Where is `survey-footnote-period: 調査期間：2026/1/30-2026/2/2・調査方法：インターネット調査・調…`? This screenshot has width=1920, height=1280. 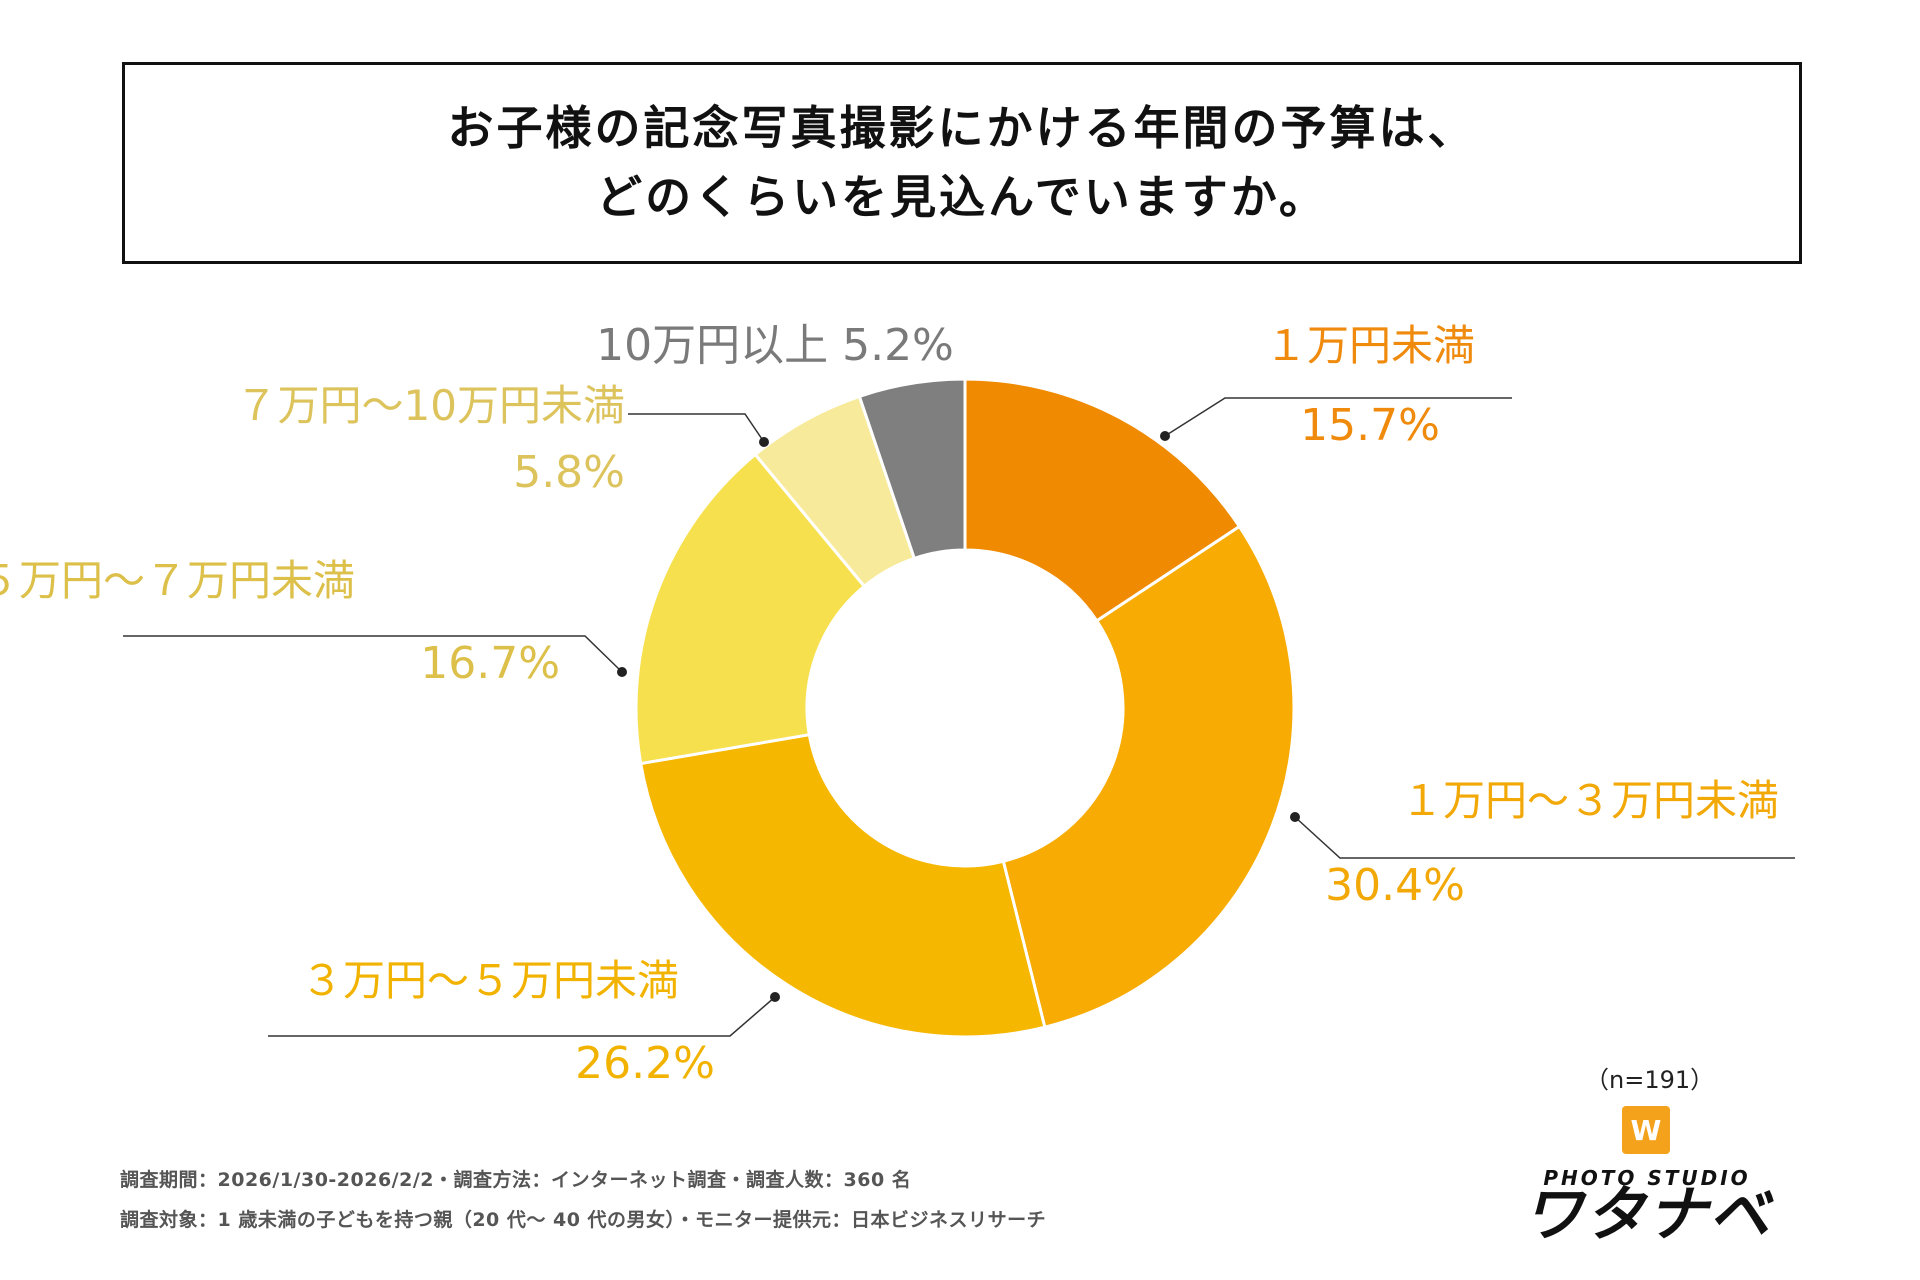 survey-footnote-period: 調査期間：2026/1/30-2026/2/2・調査方法：インターネット調査・調… is located at coordinates (516, 1180).